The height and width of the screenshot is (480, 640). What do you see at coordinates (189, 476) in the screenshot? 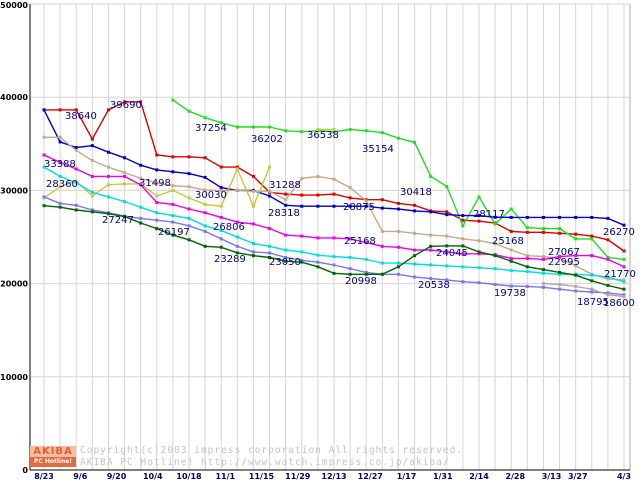
I see `x-tick-label: 10/18` at bounding box center [189, 476].